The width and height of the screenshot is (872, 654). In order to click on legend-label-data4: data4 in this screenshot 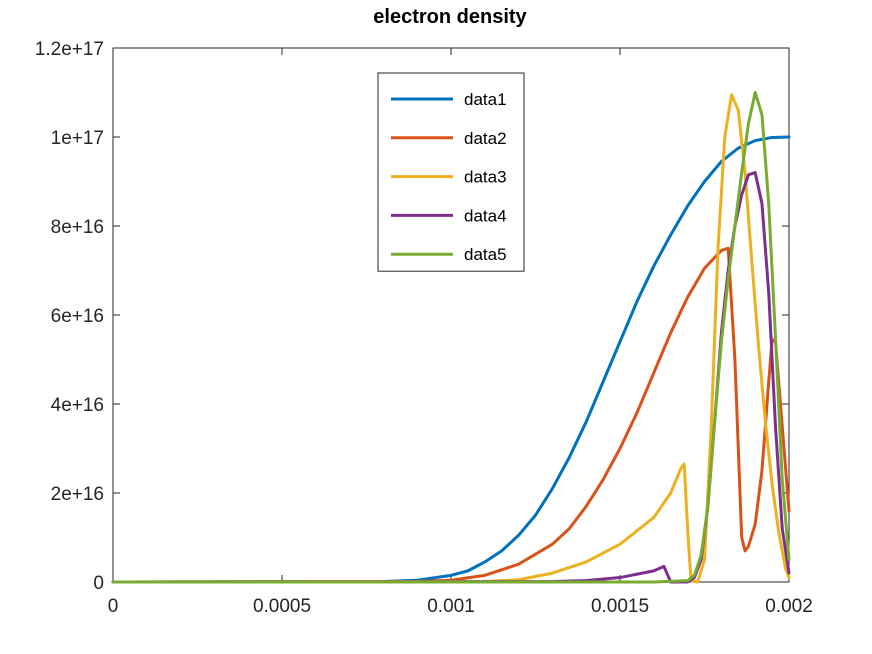, I will do `click(485, 215)`.